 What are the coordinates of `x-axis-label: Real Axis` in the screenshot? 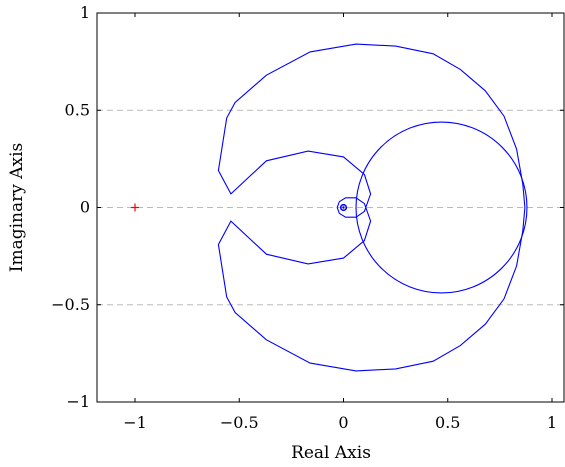 It's located at (331, 453).